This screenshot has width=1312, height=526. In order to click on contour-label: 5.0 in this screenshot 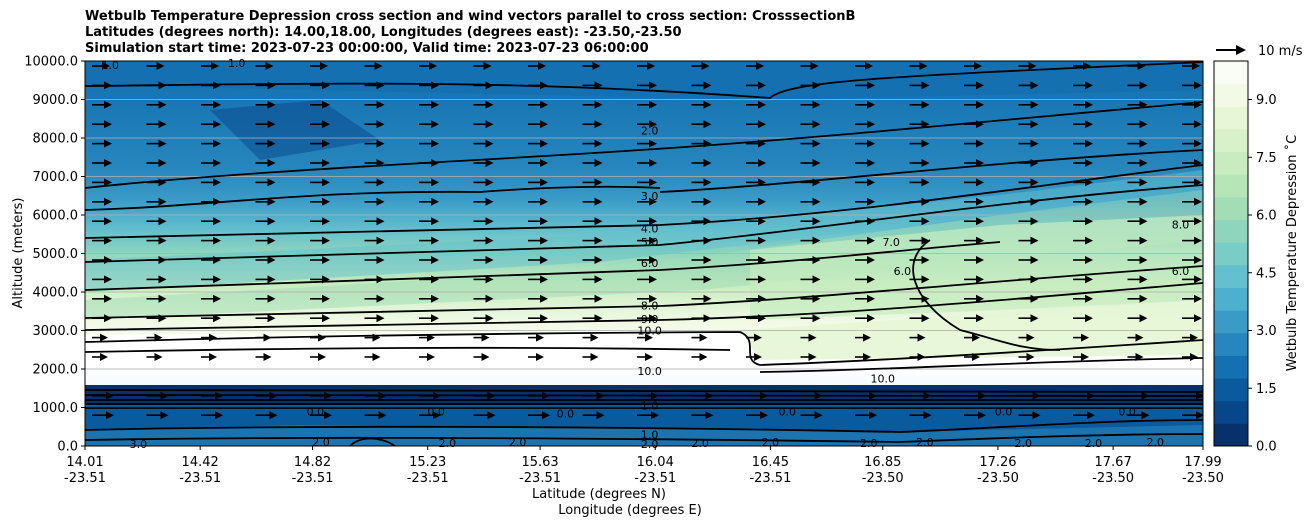, I will do `click(650, 242)`.